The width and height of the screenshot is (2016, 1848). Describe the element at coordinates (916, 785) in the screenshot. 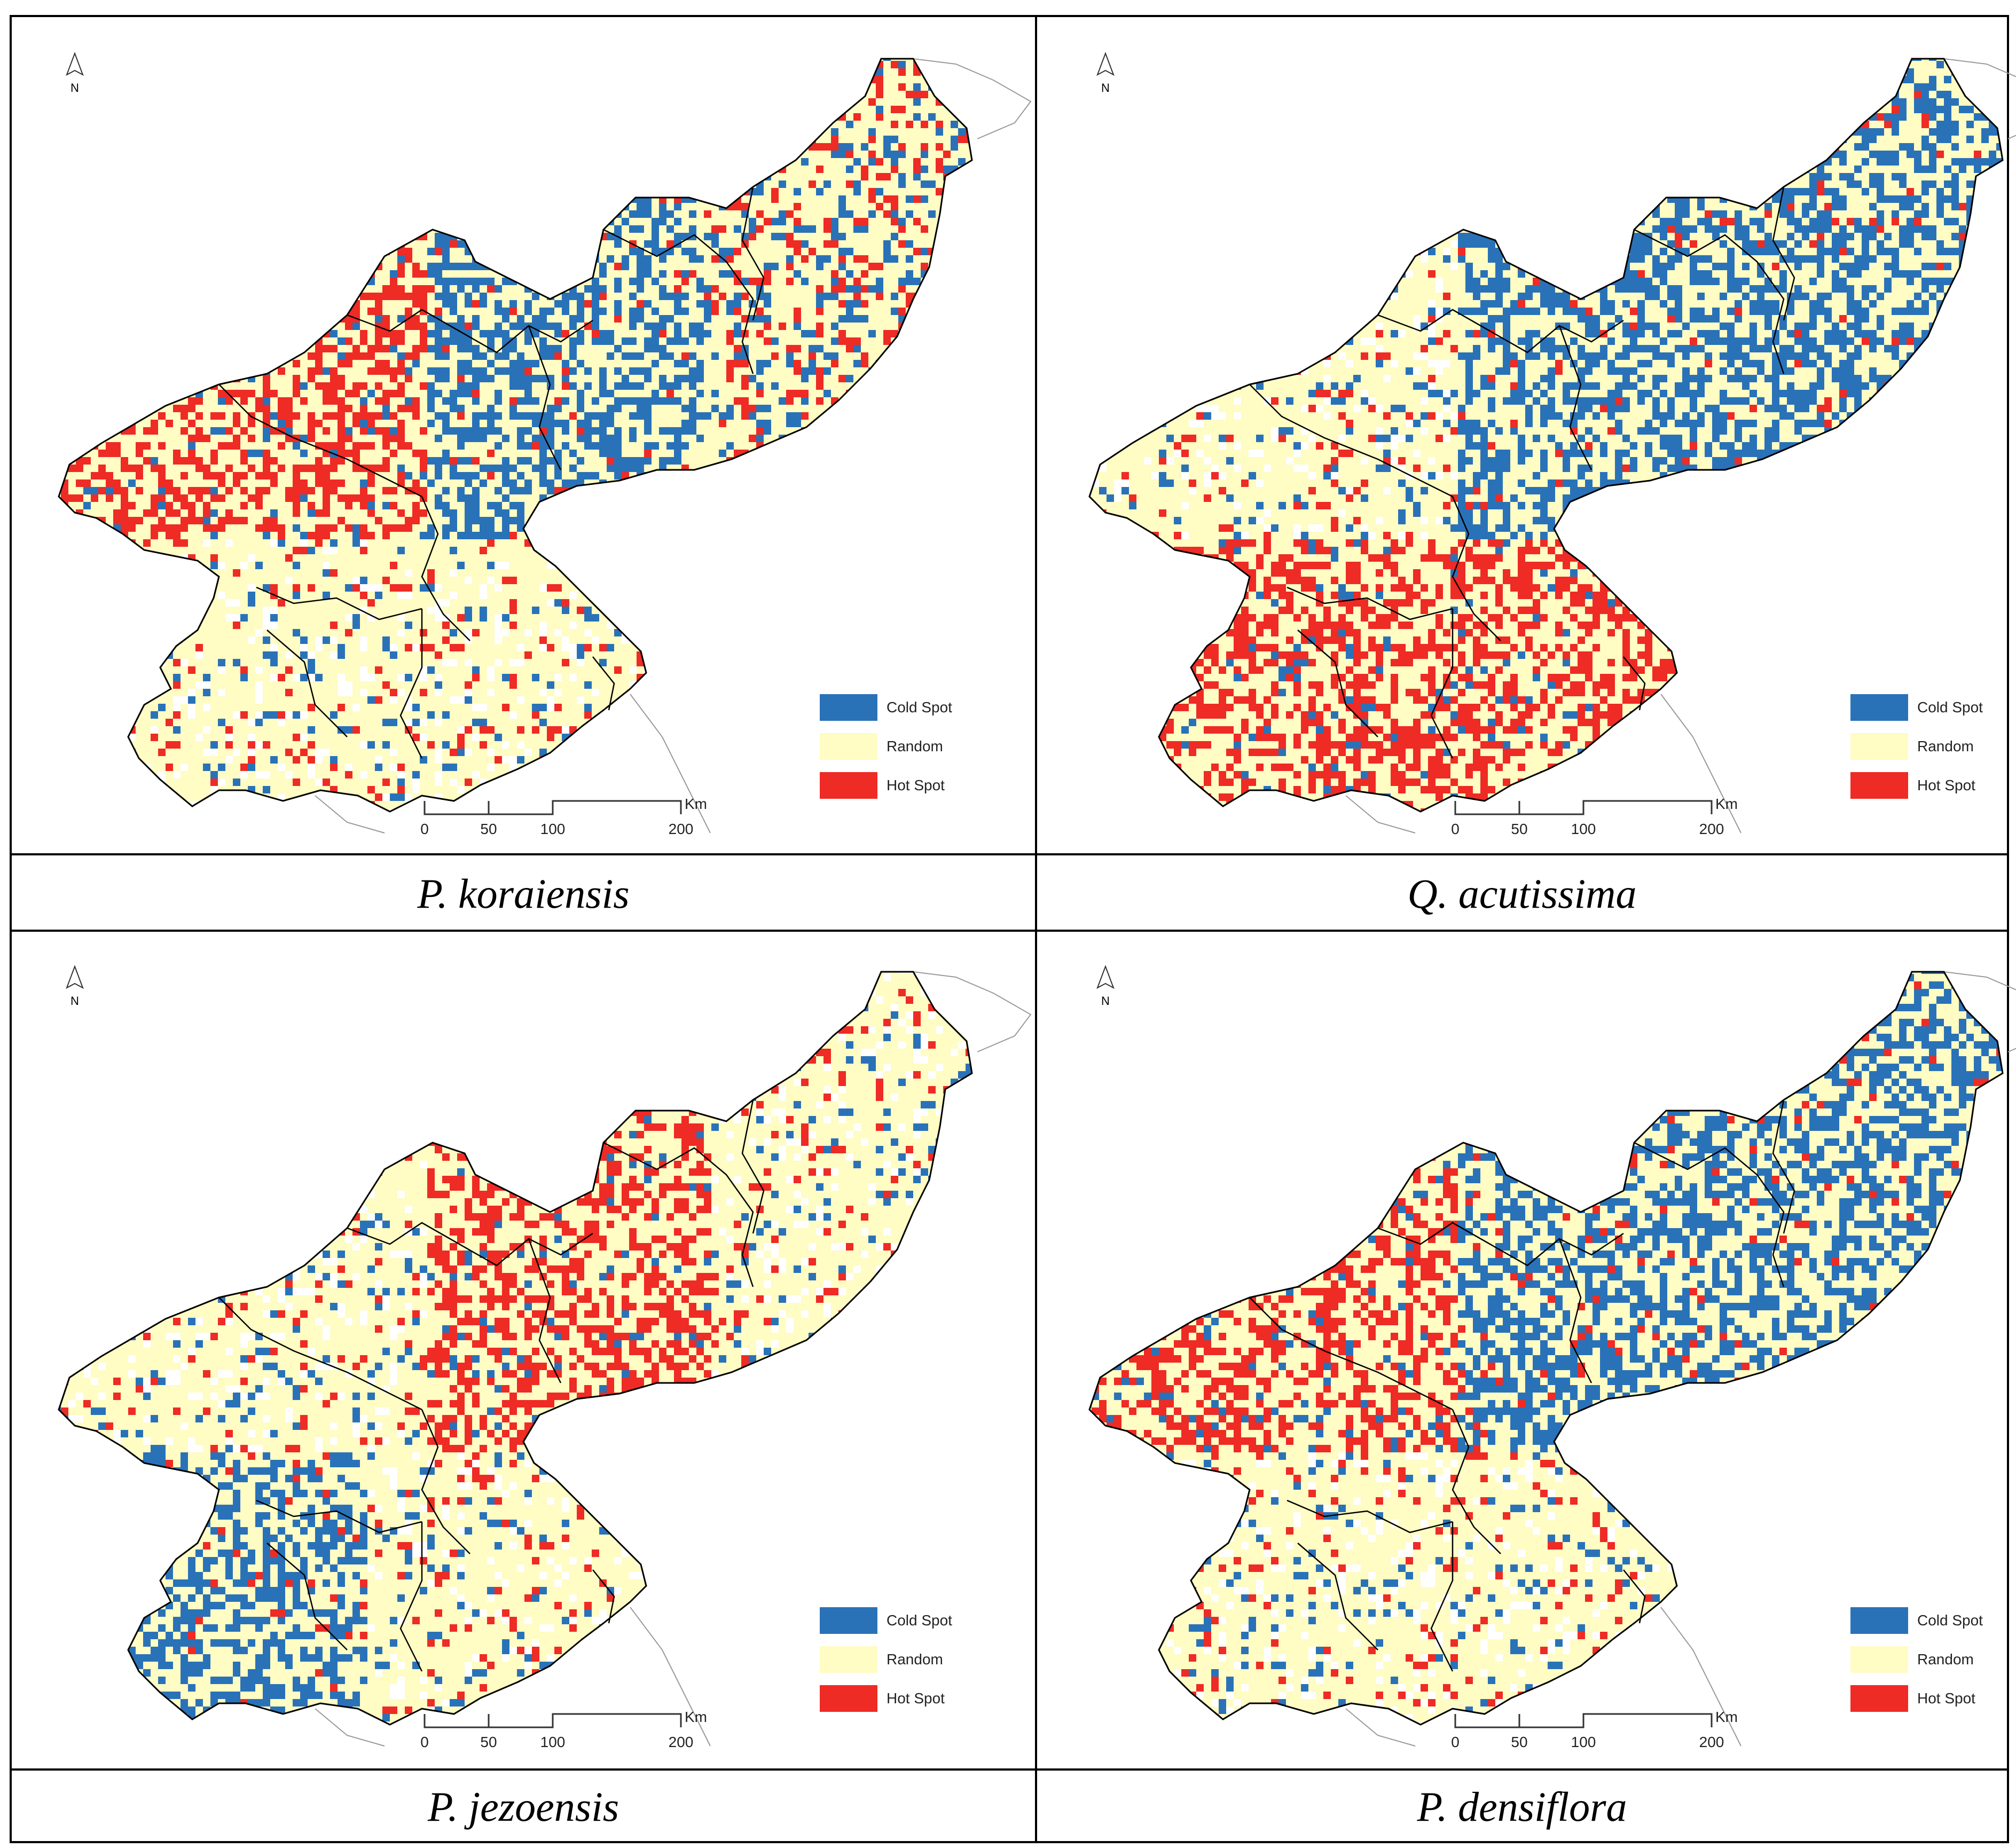

I see `legend-hot-spot-label: Hot Spot` at that location.